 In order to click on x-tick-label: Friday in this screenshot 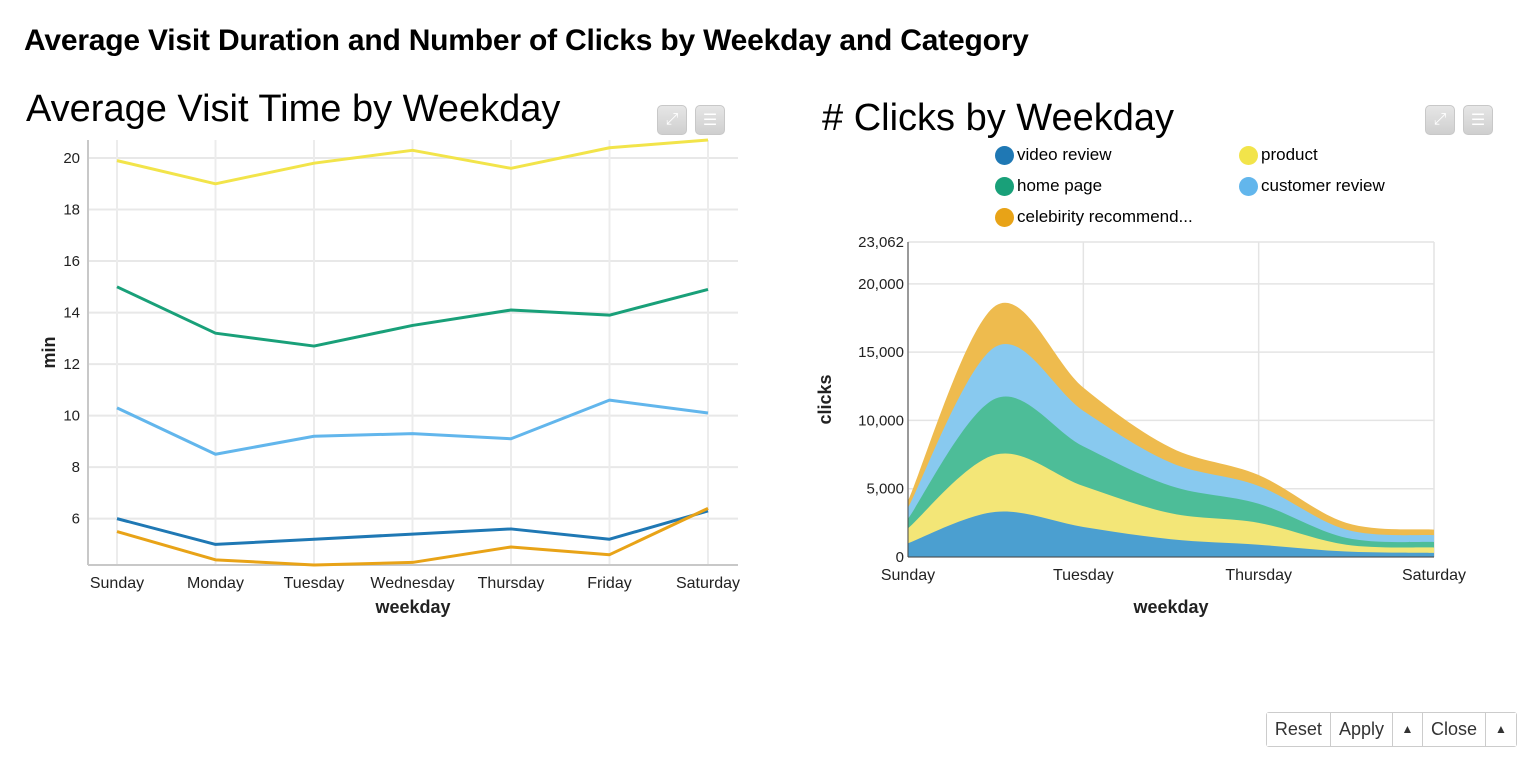, I will do `click(609, 583)`.